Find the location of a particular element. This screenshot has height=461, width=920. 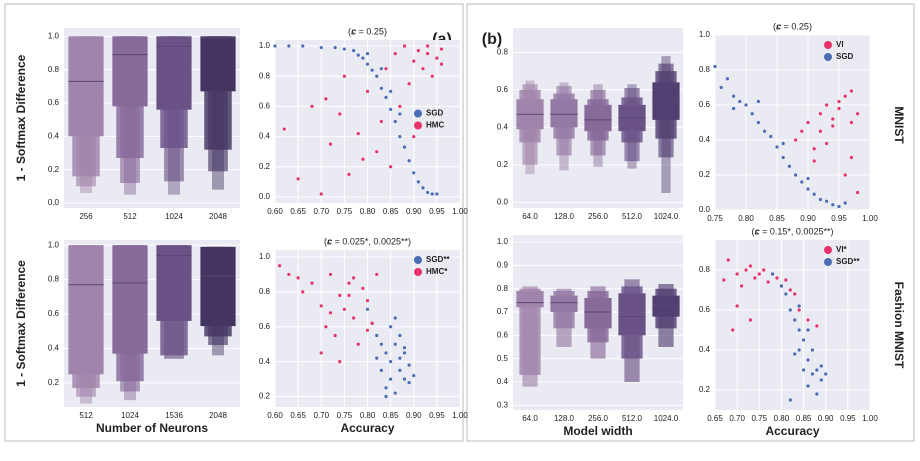

chart-title: (𝜺 = 0.25) is located at coordinates (792, 26).